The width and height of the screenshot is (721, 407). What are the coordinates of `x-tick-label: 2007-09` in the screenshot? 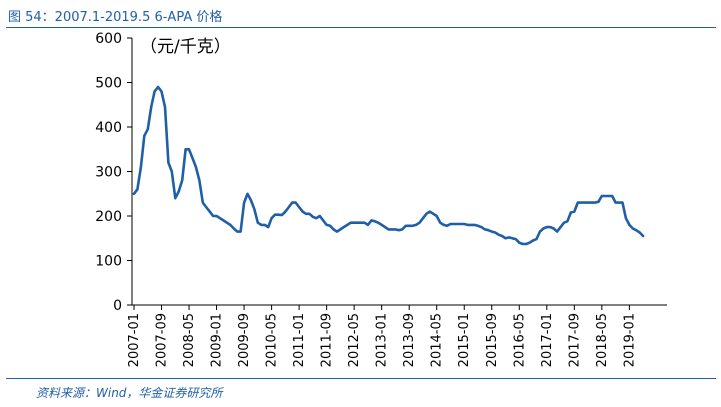 It's located at (162, 340).